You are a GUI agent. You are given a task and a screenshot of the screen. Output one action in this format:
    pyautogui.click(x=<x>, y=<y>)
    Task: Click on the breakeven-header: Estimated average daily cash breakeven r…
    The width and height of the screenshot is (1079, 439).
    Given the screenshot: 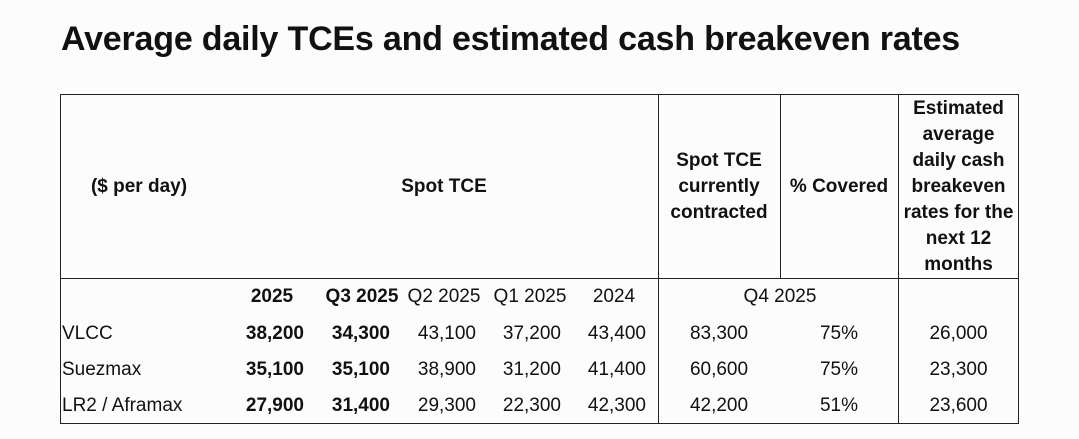 What is the action you would take?
    pyautogui.click(x=958, y=187)
    